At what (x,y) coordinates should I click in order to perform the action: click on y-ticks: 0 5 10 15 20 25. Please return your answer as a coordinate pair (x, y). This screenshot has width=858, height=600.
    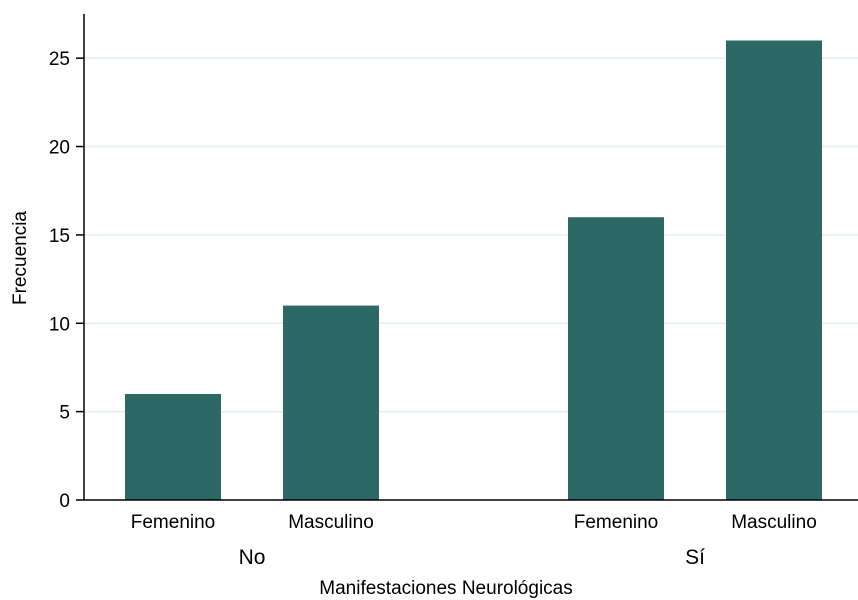
    Looking at the image, I should click on (66, 280).